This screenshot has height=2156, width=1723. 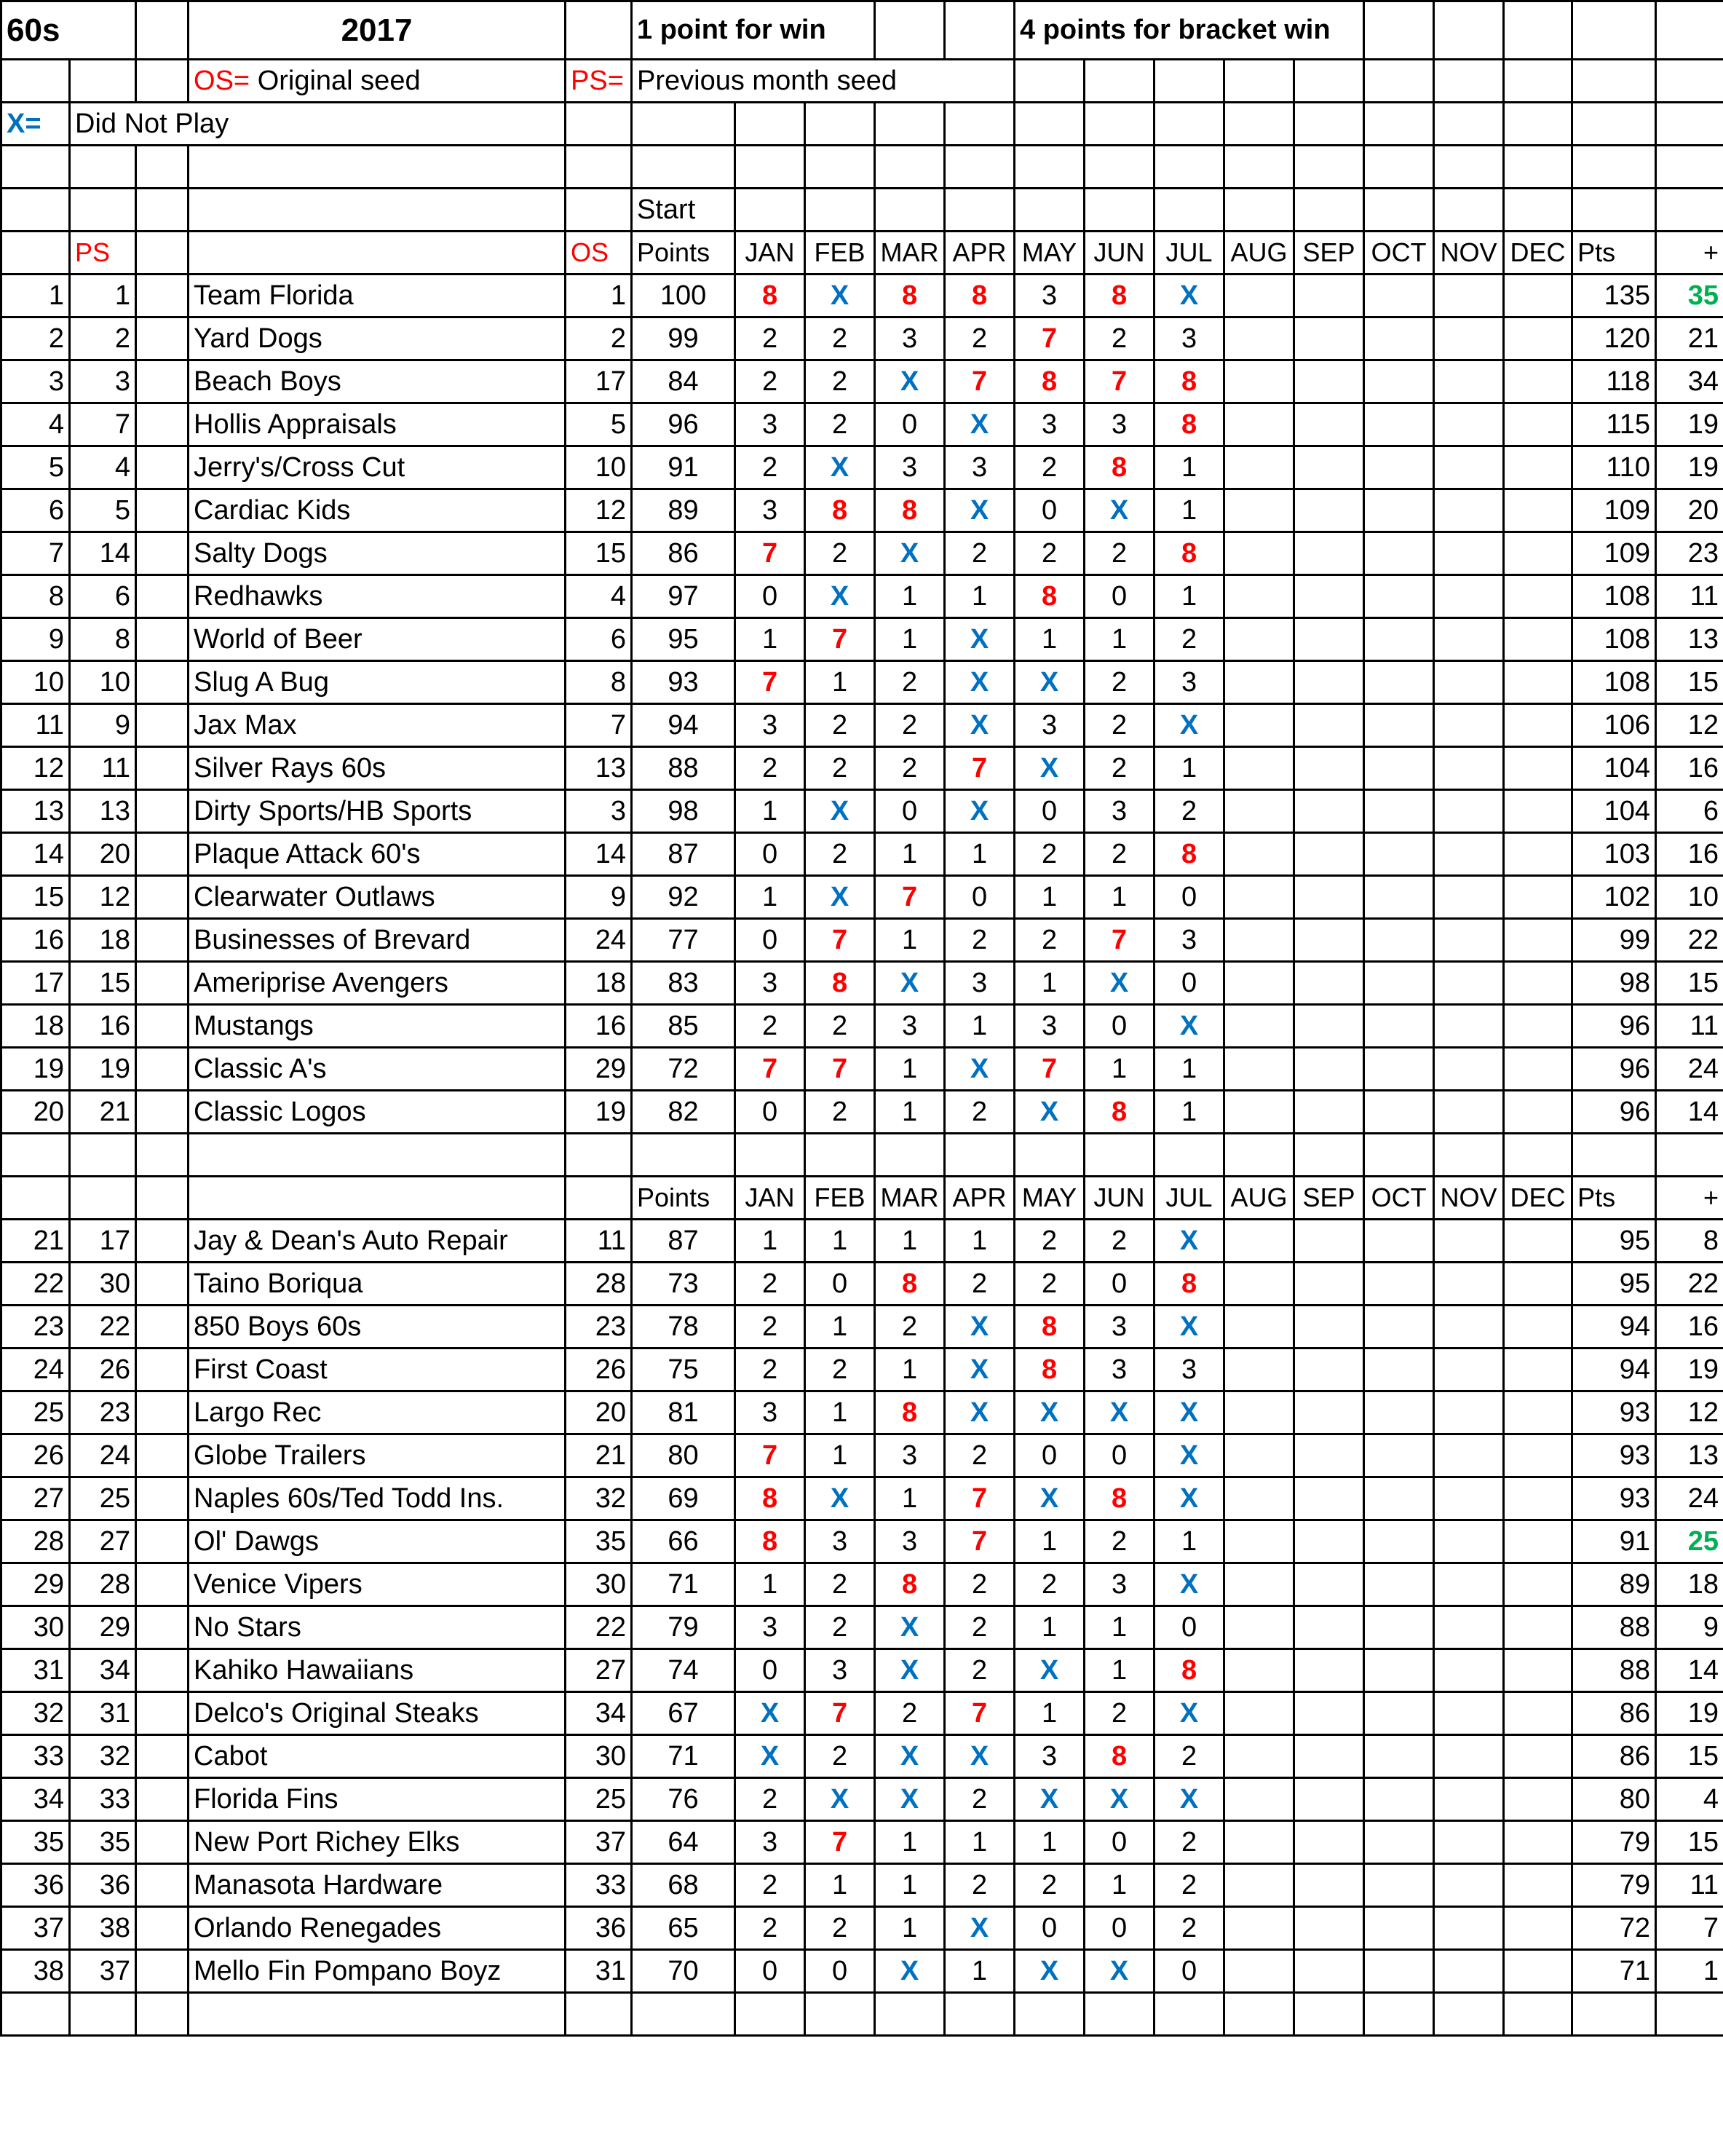 I want to click on team-name-cell: Cabot, so click(x=377, y=1756).